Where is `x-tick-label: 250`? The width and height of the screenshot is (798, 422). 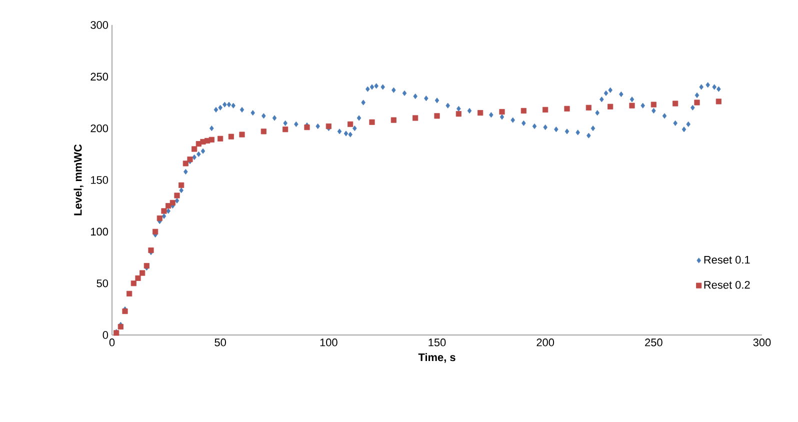 x-tick-label: 250 is located at coordinates (653, 342).